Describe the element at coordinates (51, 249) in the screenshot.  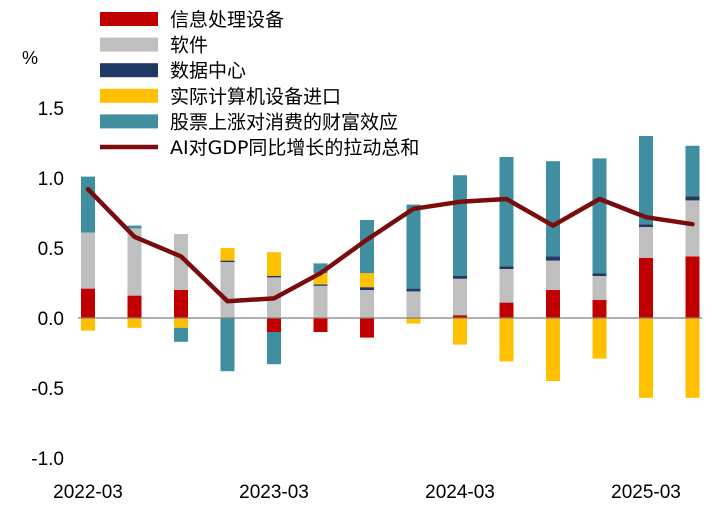
I see `y-tick-label: 0.5` at that location.